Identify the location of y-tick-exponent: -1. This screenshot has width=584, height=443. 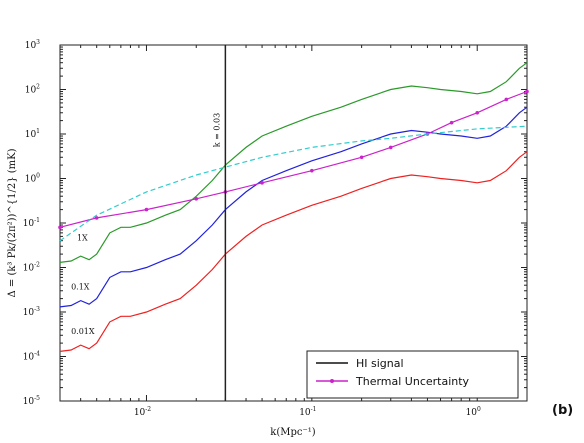
(37, 220).